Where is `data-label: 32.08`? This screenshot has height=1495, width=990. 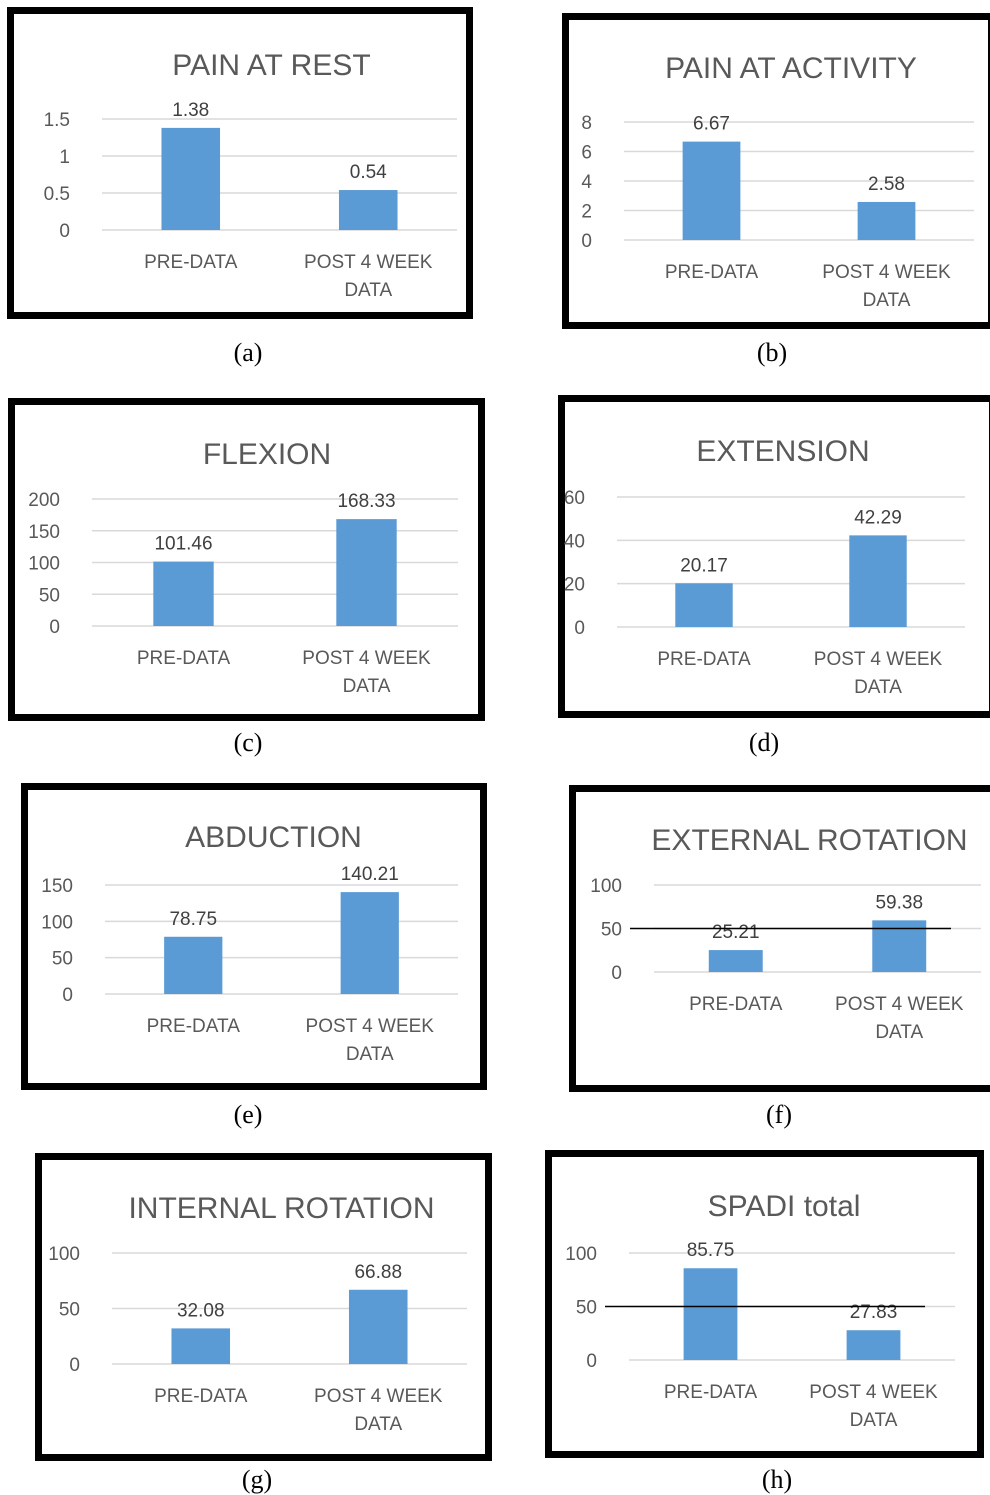 data-label: 32.08 is located at coordinates (201, 1310).